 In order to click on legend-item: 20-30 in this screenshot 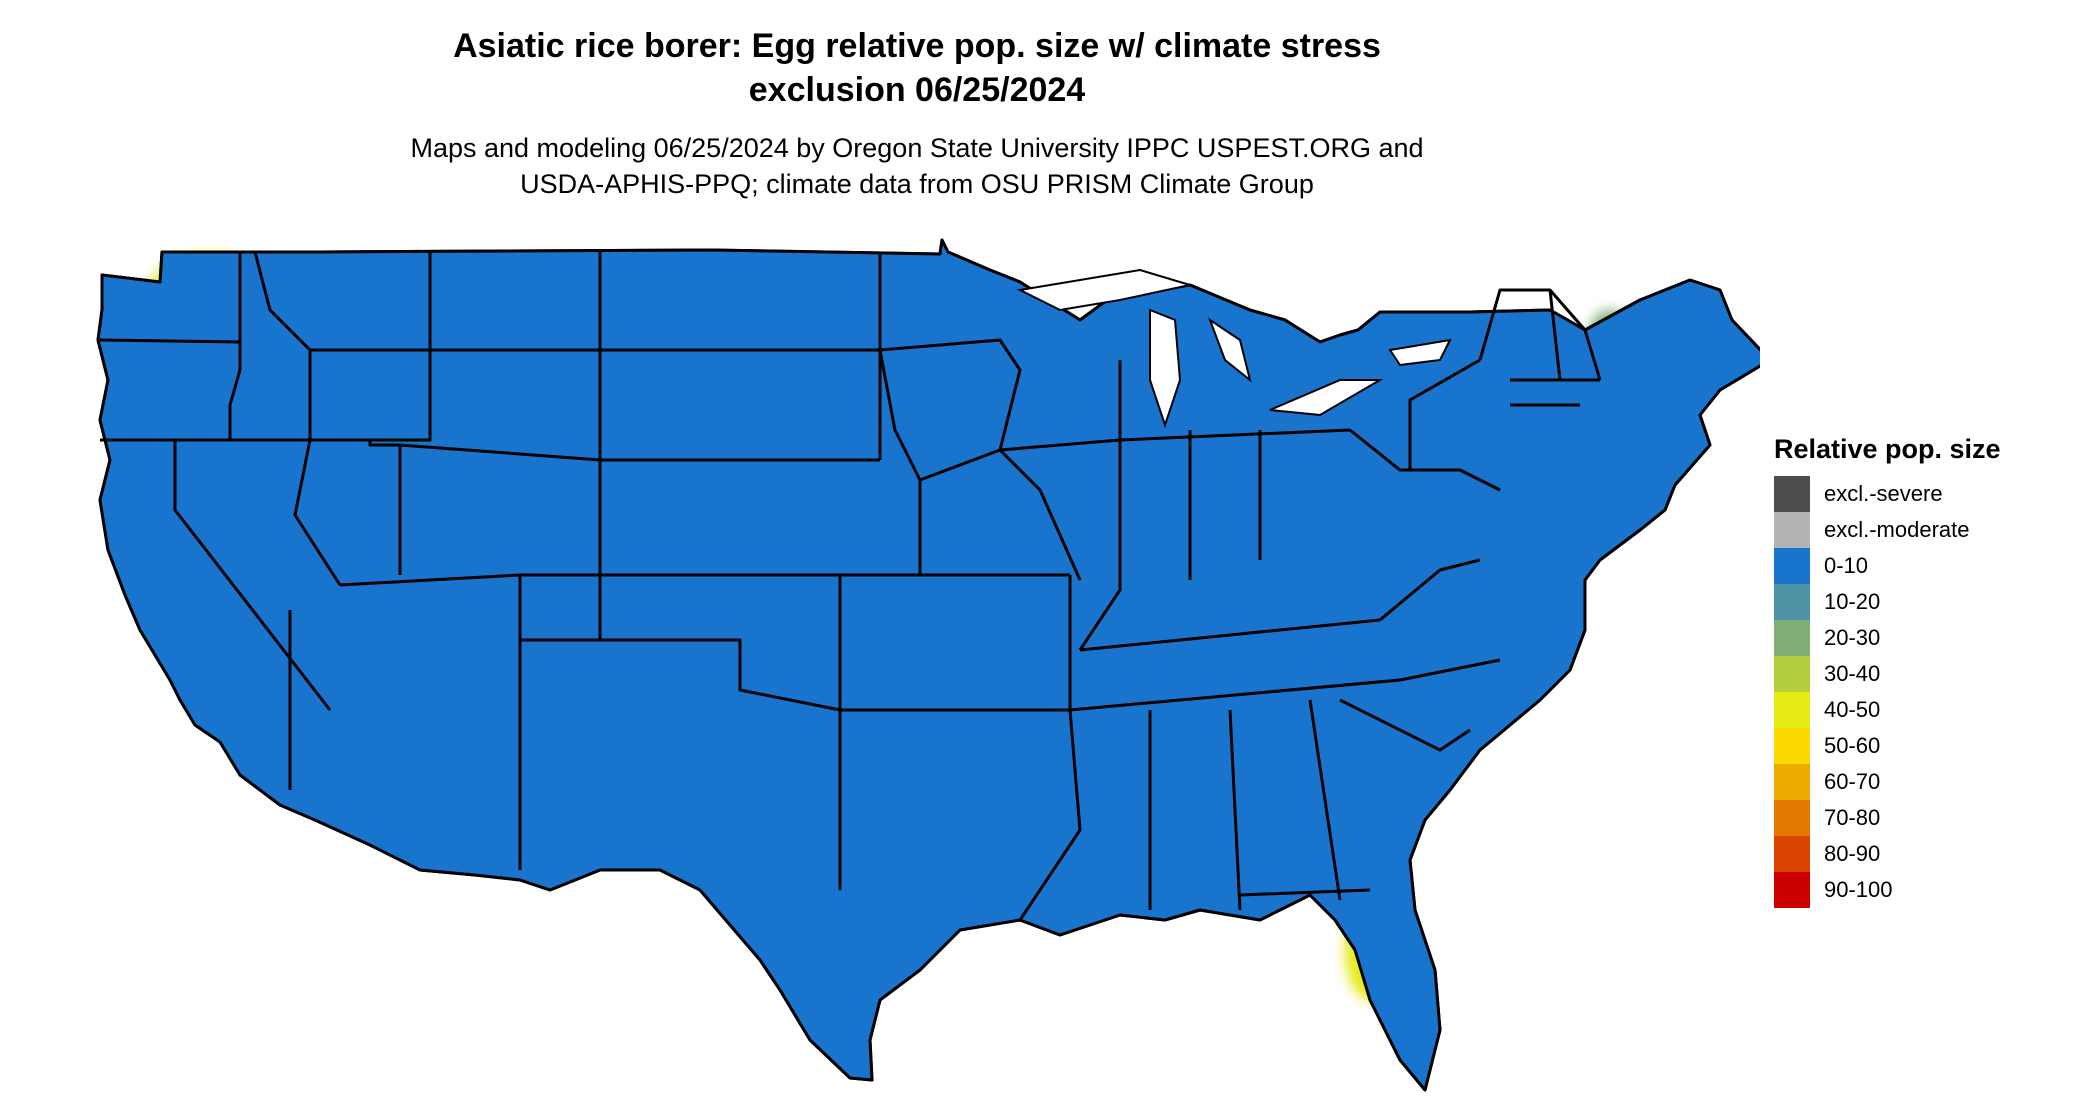, I will do `click(1887, 638)`.